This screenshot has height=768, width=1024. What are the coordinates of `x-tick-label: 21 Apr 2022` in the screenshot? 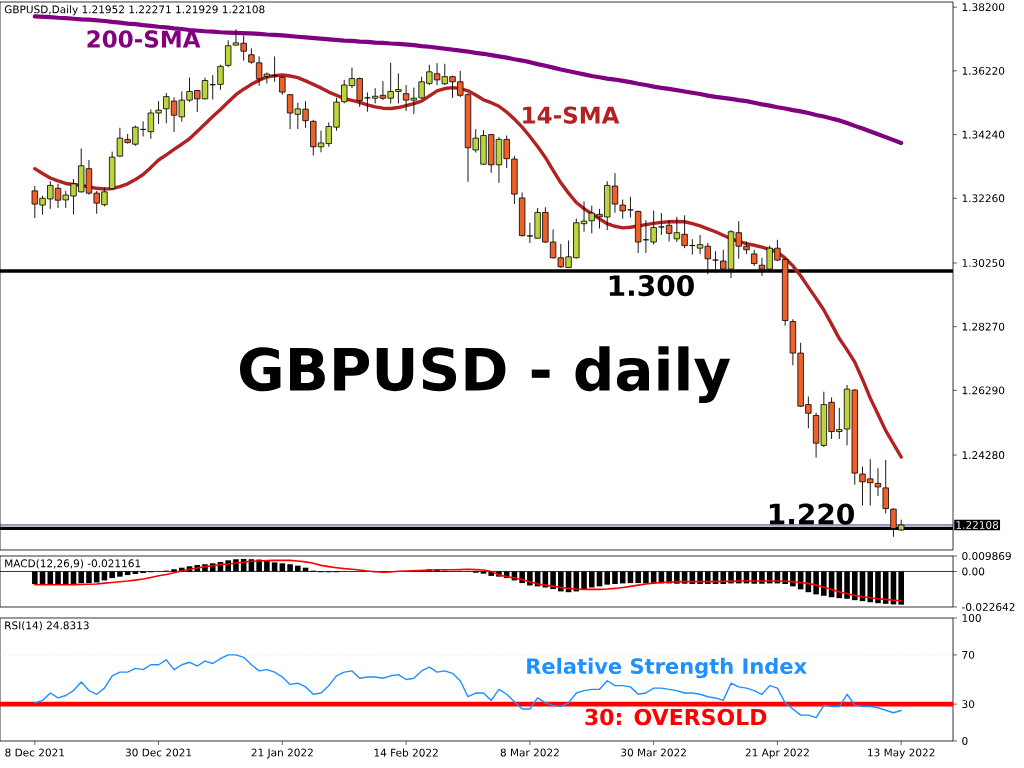 It's located at (777, 753).